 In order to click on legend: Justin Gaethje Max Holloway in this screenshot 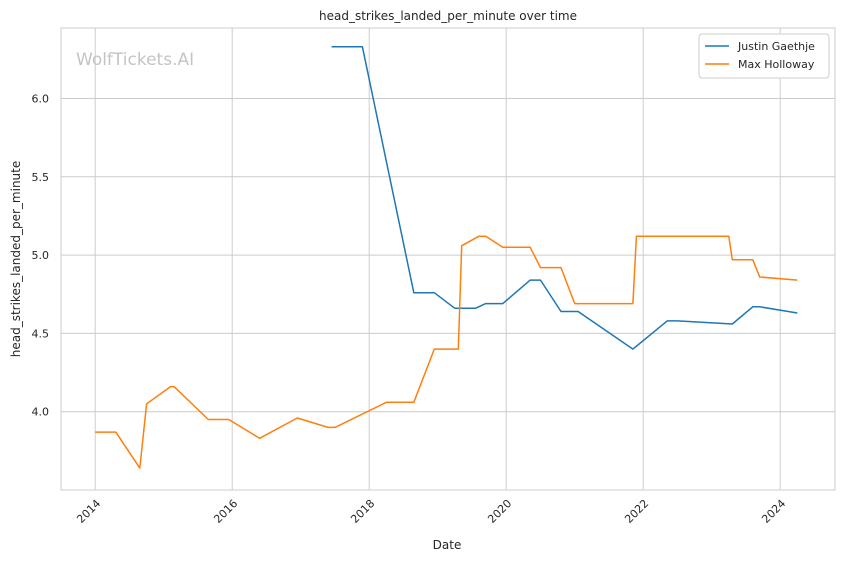, I will do `click(764, 56)`.